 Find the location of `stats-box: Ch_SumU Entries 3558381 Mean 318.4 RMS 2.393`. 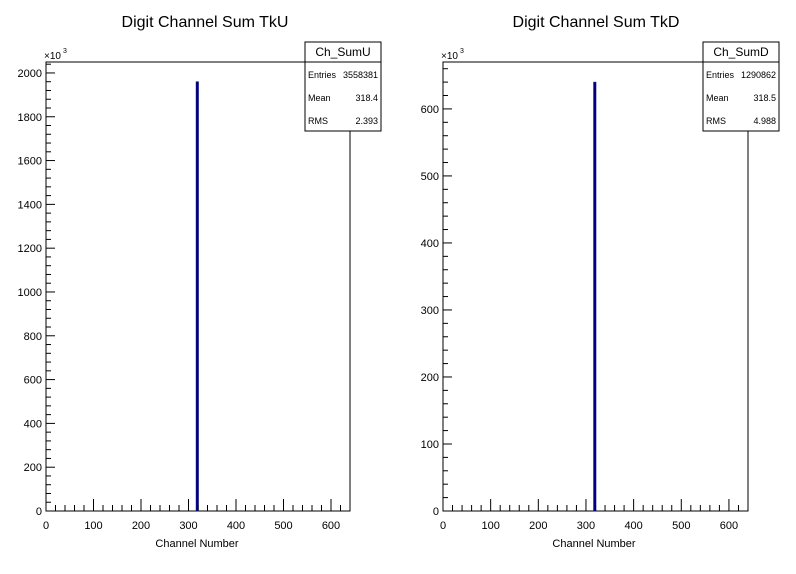

stats-box: Ch_SumU Entries 3558381 Mean 318.4 RMS 2.393 is located at coordinates (343, 86).